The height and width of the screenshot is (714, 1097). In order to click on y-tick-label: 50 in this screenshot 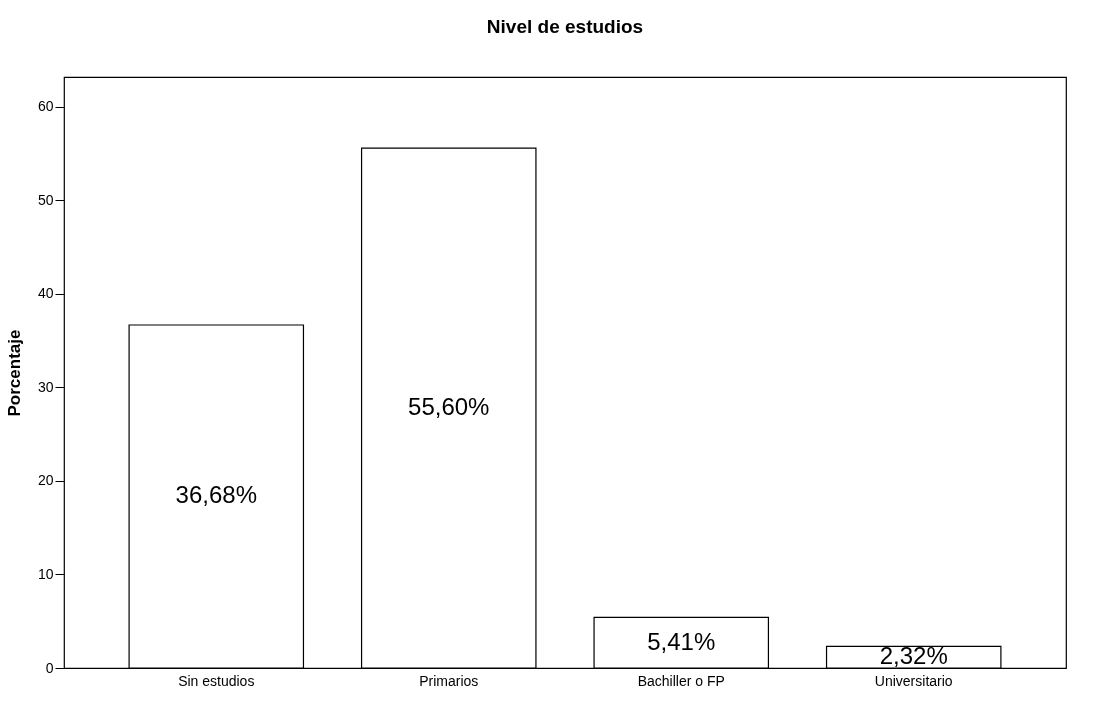, I will do `click(45, 199)`.